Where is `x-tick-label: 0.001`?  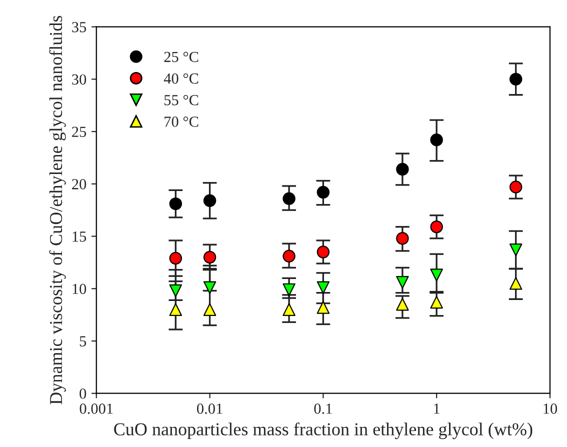 x-tick-label: 0.001 is located at coordinates (96, 409).